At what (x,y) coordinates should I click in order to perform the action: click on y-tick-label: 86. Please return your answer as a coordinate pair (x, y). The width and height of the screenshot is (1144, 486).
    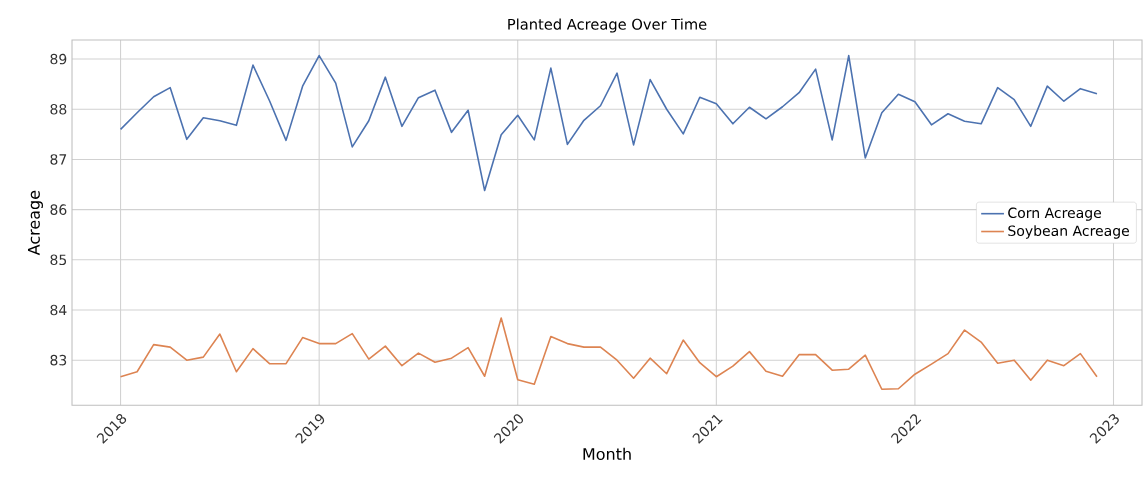
    Looking at the image, I should click on (58, 209).